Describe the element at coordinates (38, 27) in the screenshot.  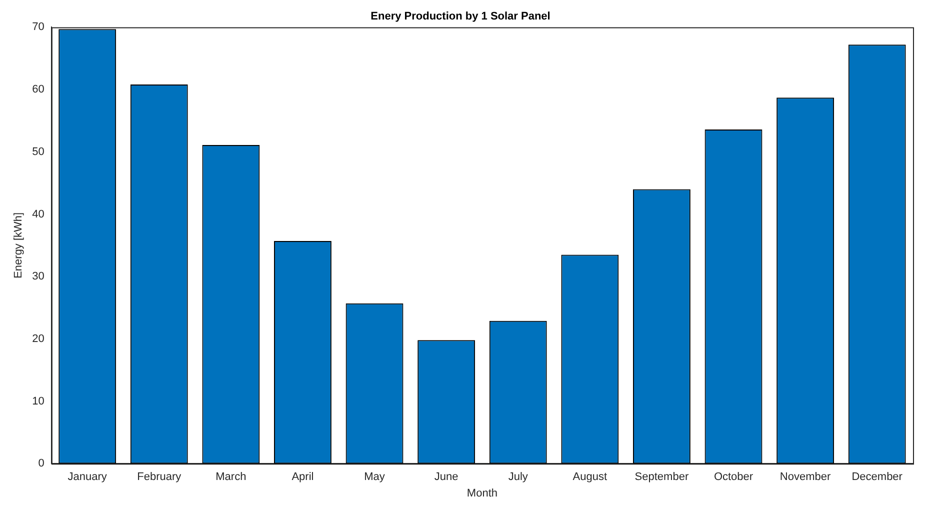
I see `y-tick-label: 70` at that location.